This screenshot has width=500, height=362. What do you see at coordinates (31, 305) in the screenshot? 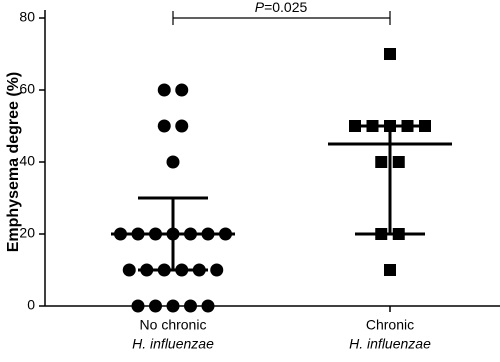
I see `y-tick-label: 0` at bounding box center [31, 305].